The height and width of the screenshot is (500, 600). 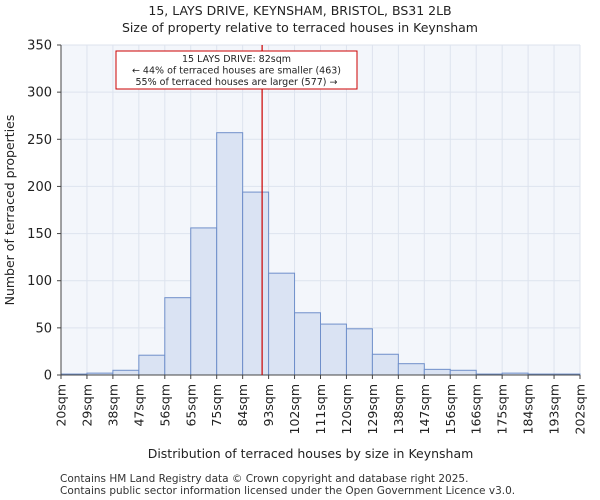 I want to click on annotation-line-1: 15 LAYS DRIVE: 82sqm, so click(x=236, y=59).